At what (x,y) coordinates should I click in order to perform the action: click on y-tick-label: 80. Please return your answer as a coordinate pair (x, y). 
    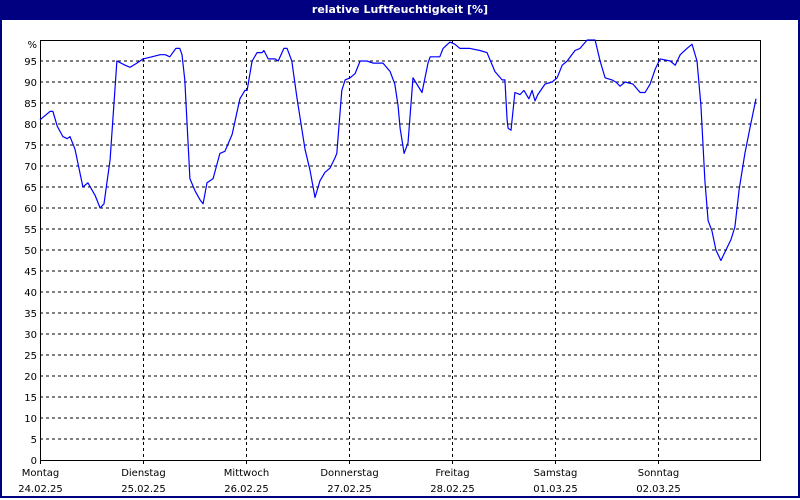
    Looking at the image, I should click on (30, 125).